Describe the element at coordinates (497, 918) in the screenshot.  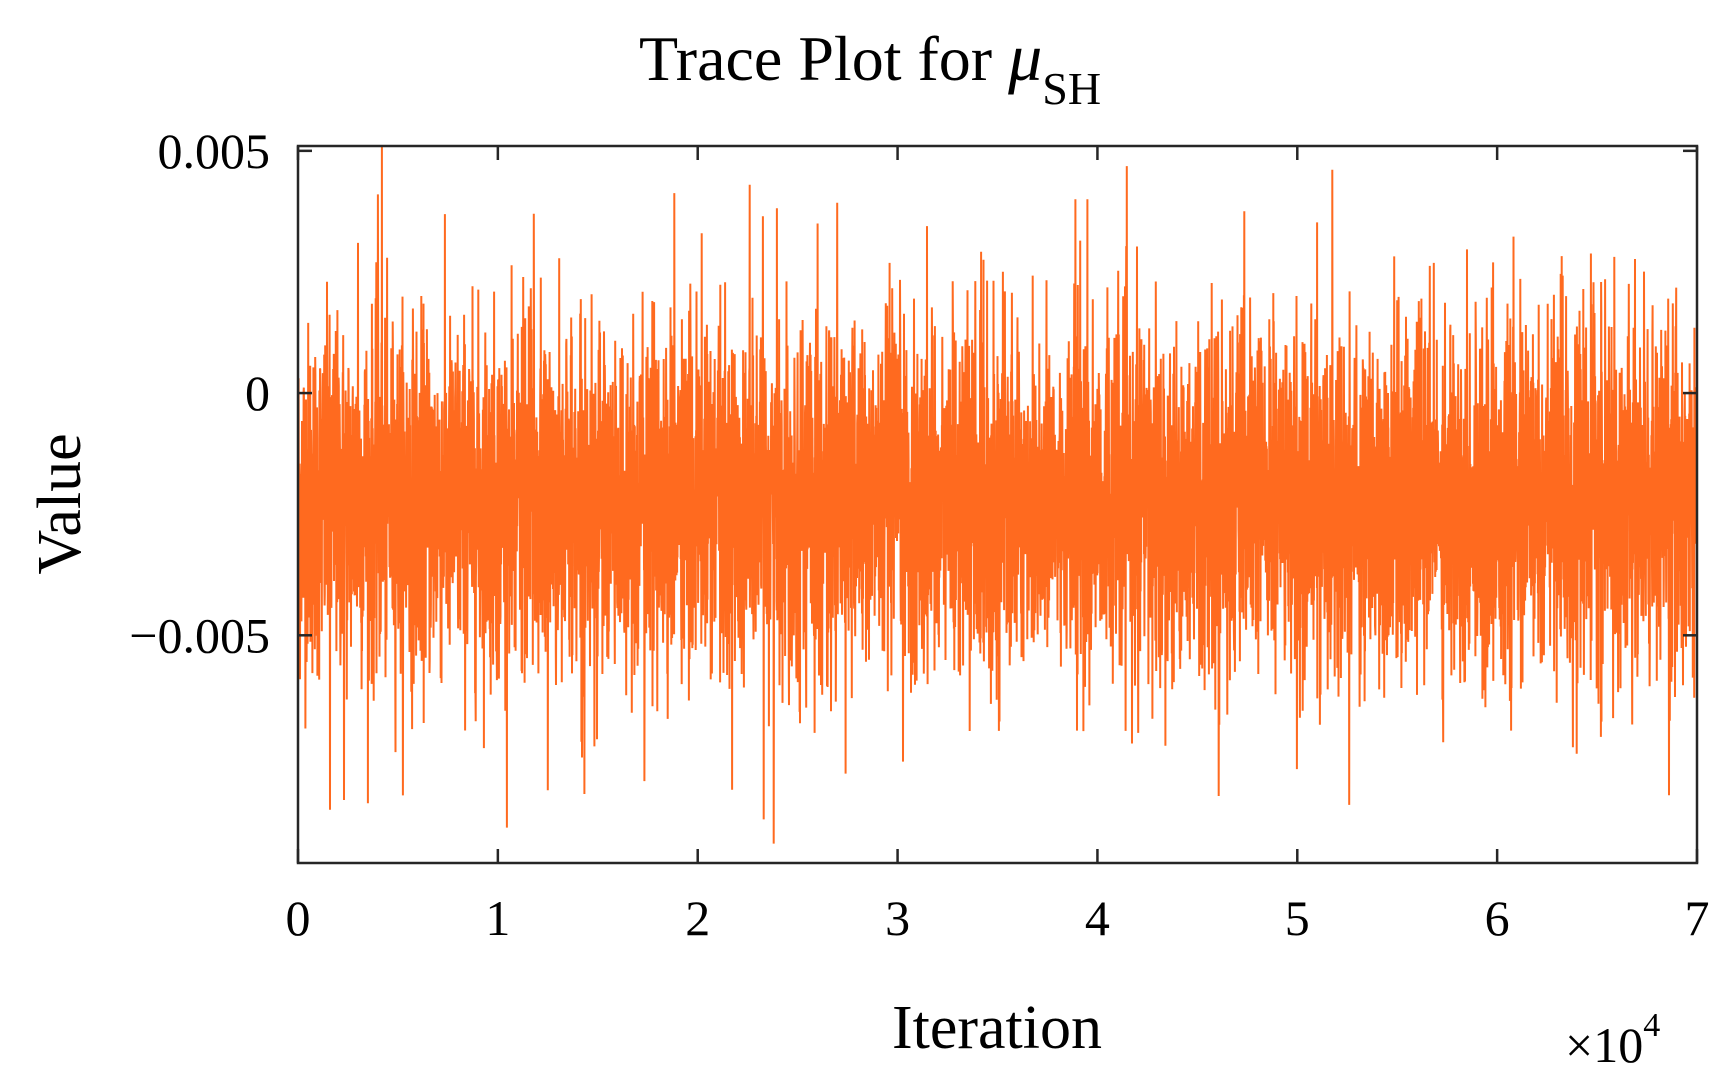
I see `x-tick-label: 1` at that location.